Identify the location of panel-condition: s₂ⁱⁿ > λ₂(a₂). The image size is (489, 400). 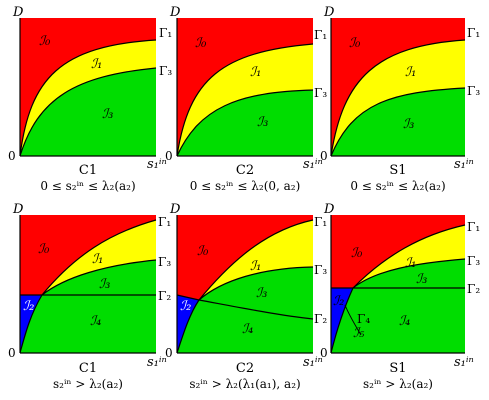
(398, 384).